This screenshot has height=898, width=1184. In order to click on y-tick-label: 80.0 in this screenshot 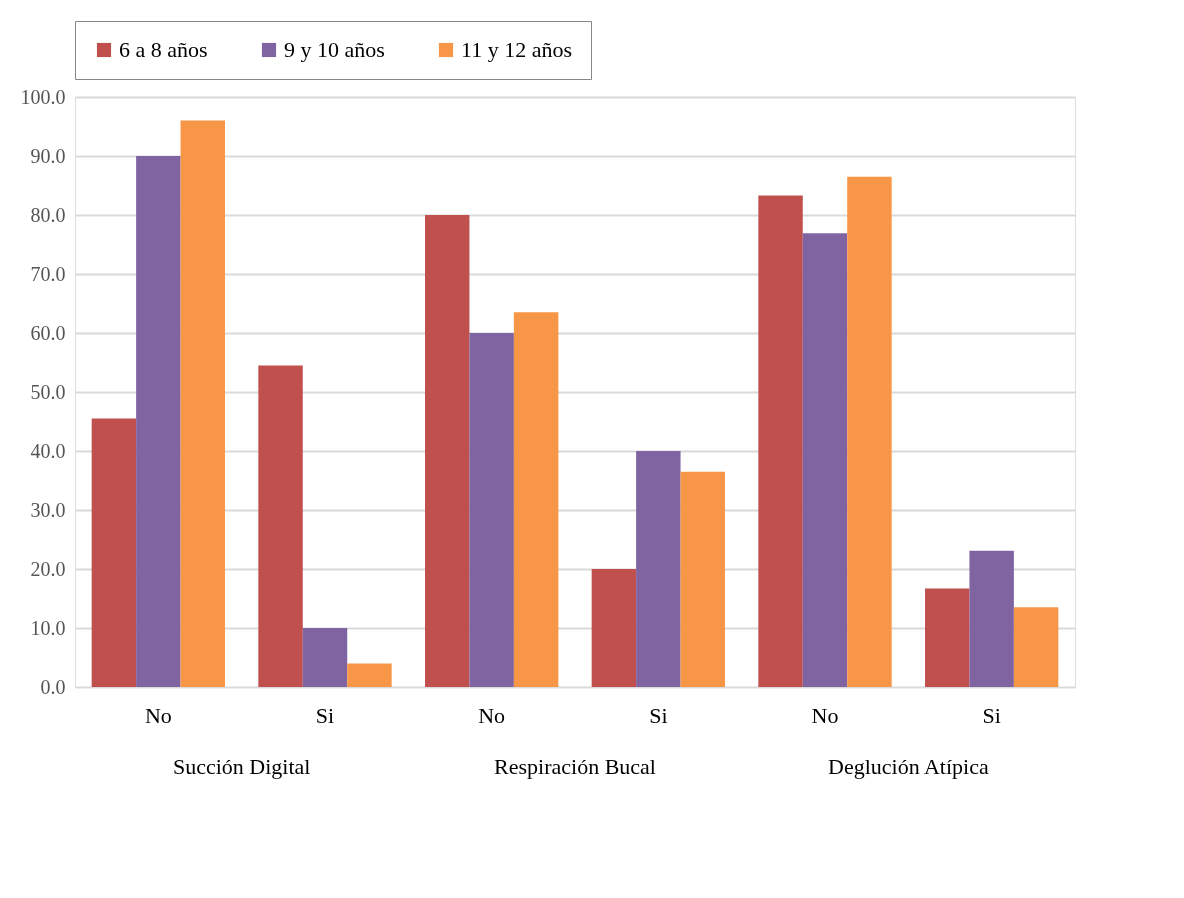, I will do `click(48, 214)`.